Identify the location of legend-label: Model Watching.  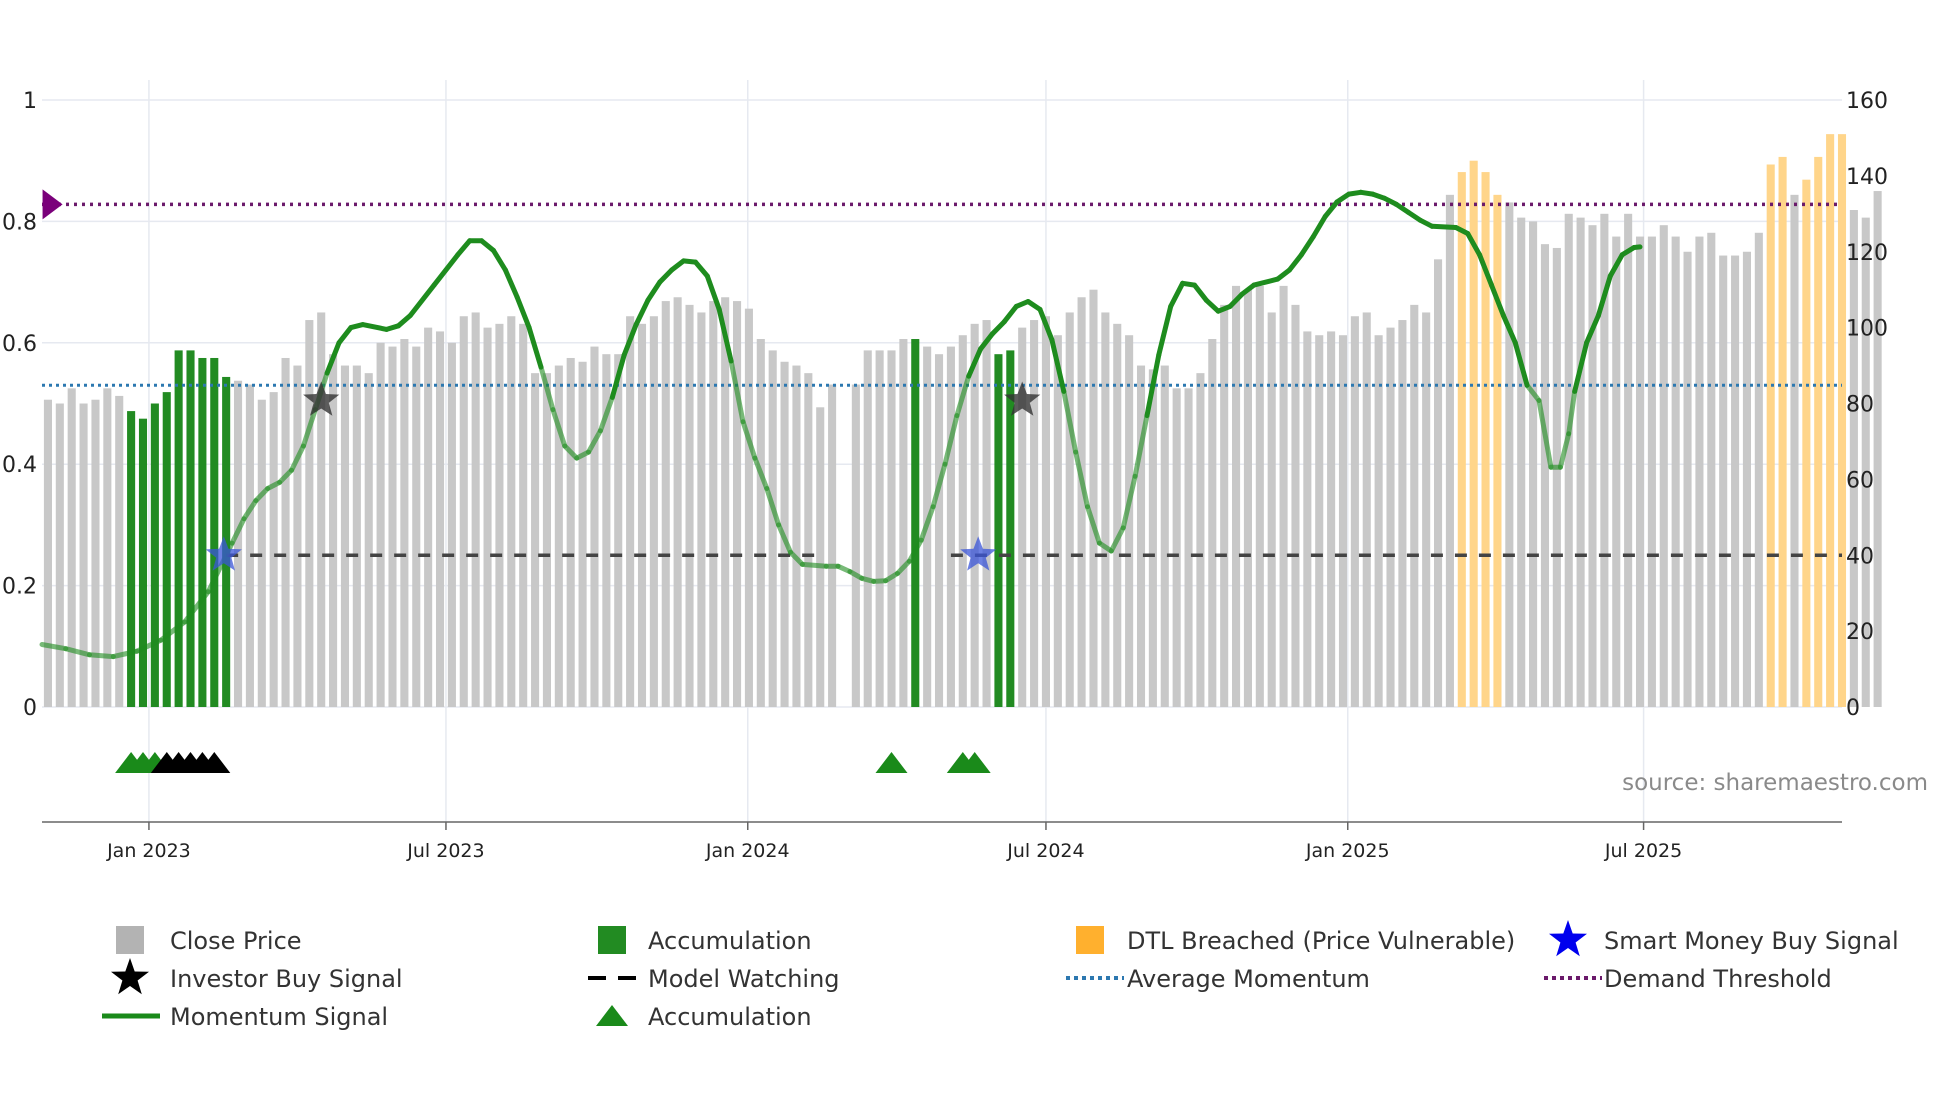
(744, 979).